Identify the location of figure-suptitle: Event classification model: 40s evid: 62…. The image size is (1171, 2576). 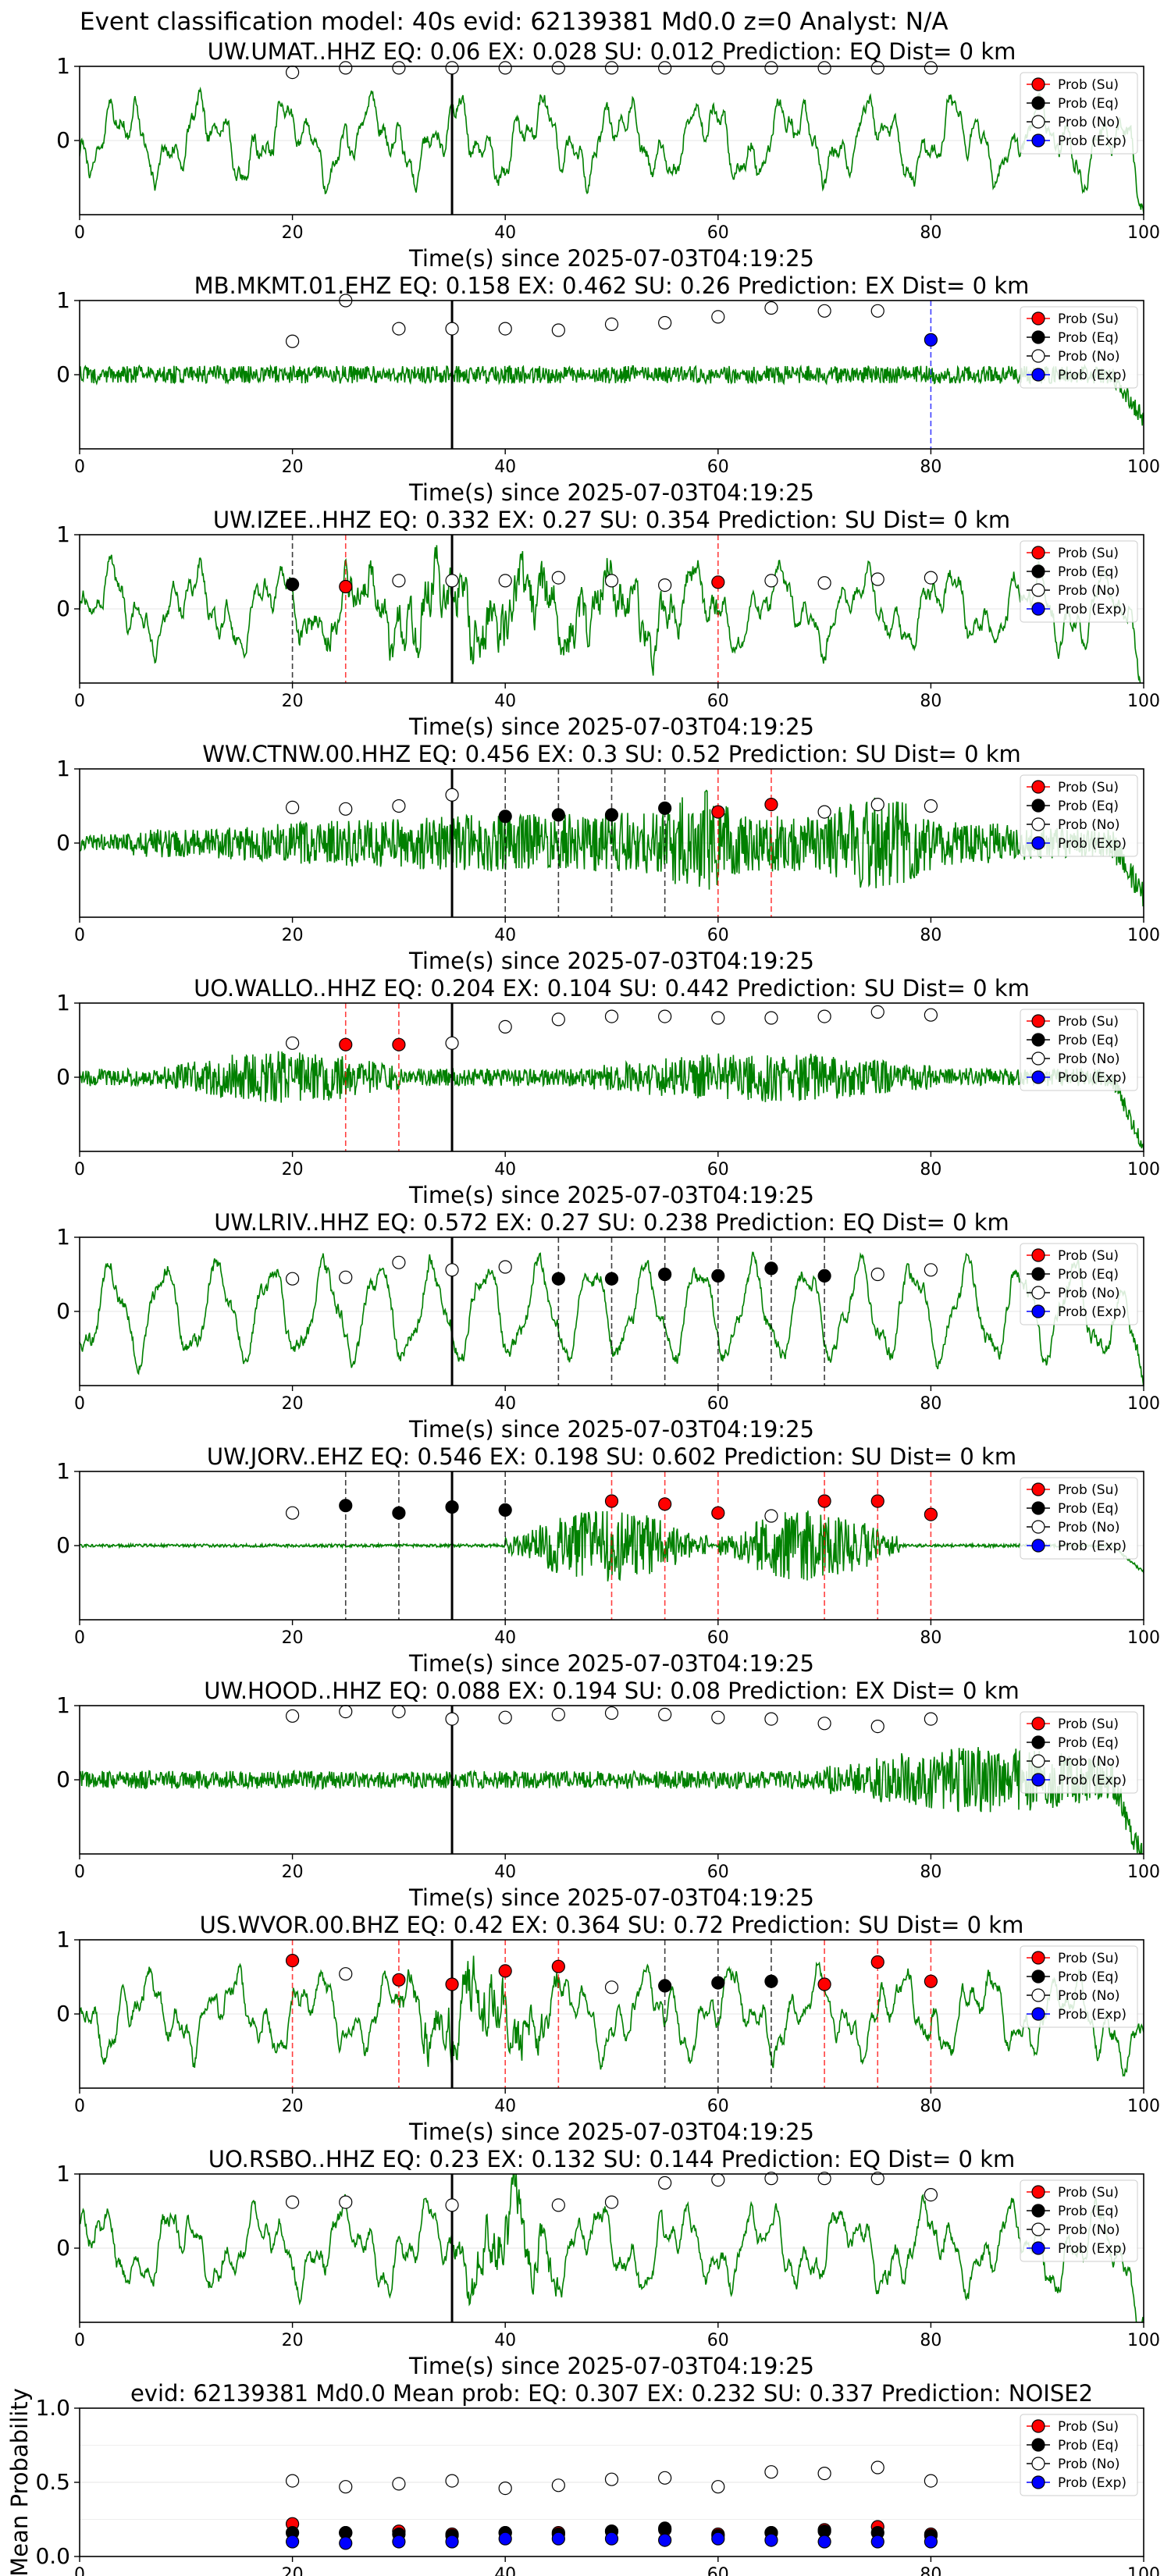
(514, 22).